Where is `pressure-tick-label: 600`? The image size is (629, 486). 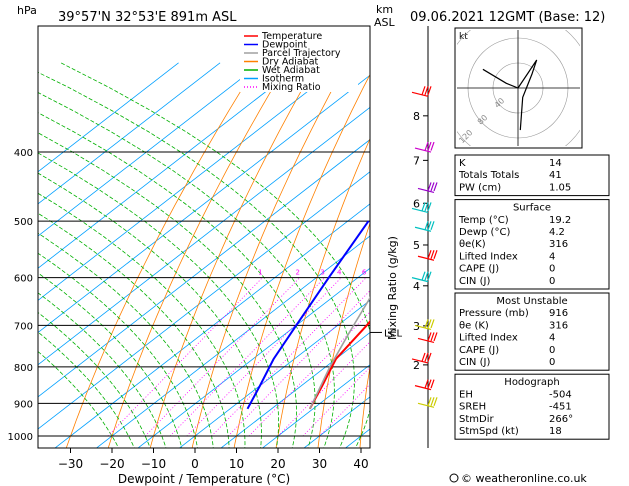 pressure-tick-label: 600 is located at coordinates (23, 279).